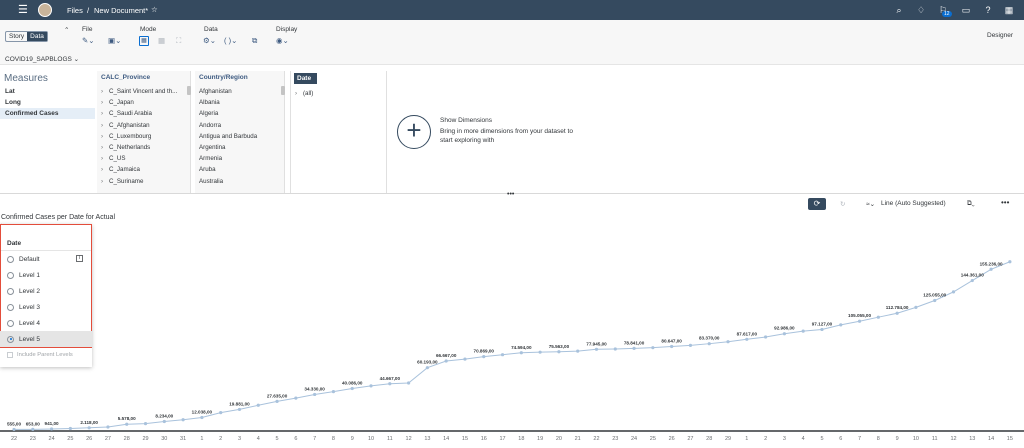 Image resolution: width=1024 pixels, height=448 pixels. Describe the element at coordinates (46, 307) in the screenshot. I see `level-option-3: Level 3` at that location.